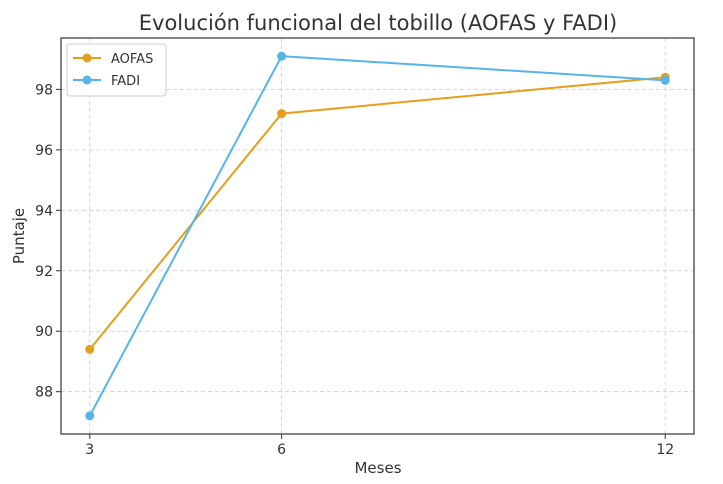 The width and height of the screenshot is (723, 484). Describe the element at coordinates (377, 468) in the screenshot. I see `x-axis-label: Meses` at that location.